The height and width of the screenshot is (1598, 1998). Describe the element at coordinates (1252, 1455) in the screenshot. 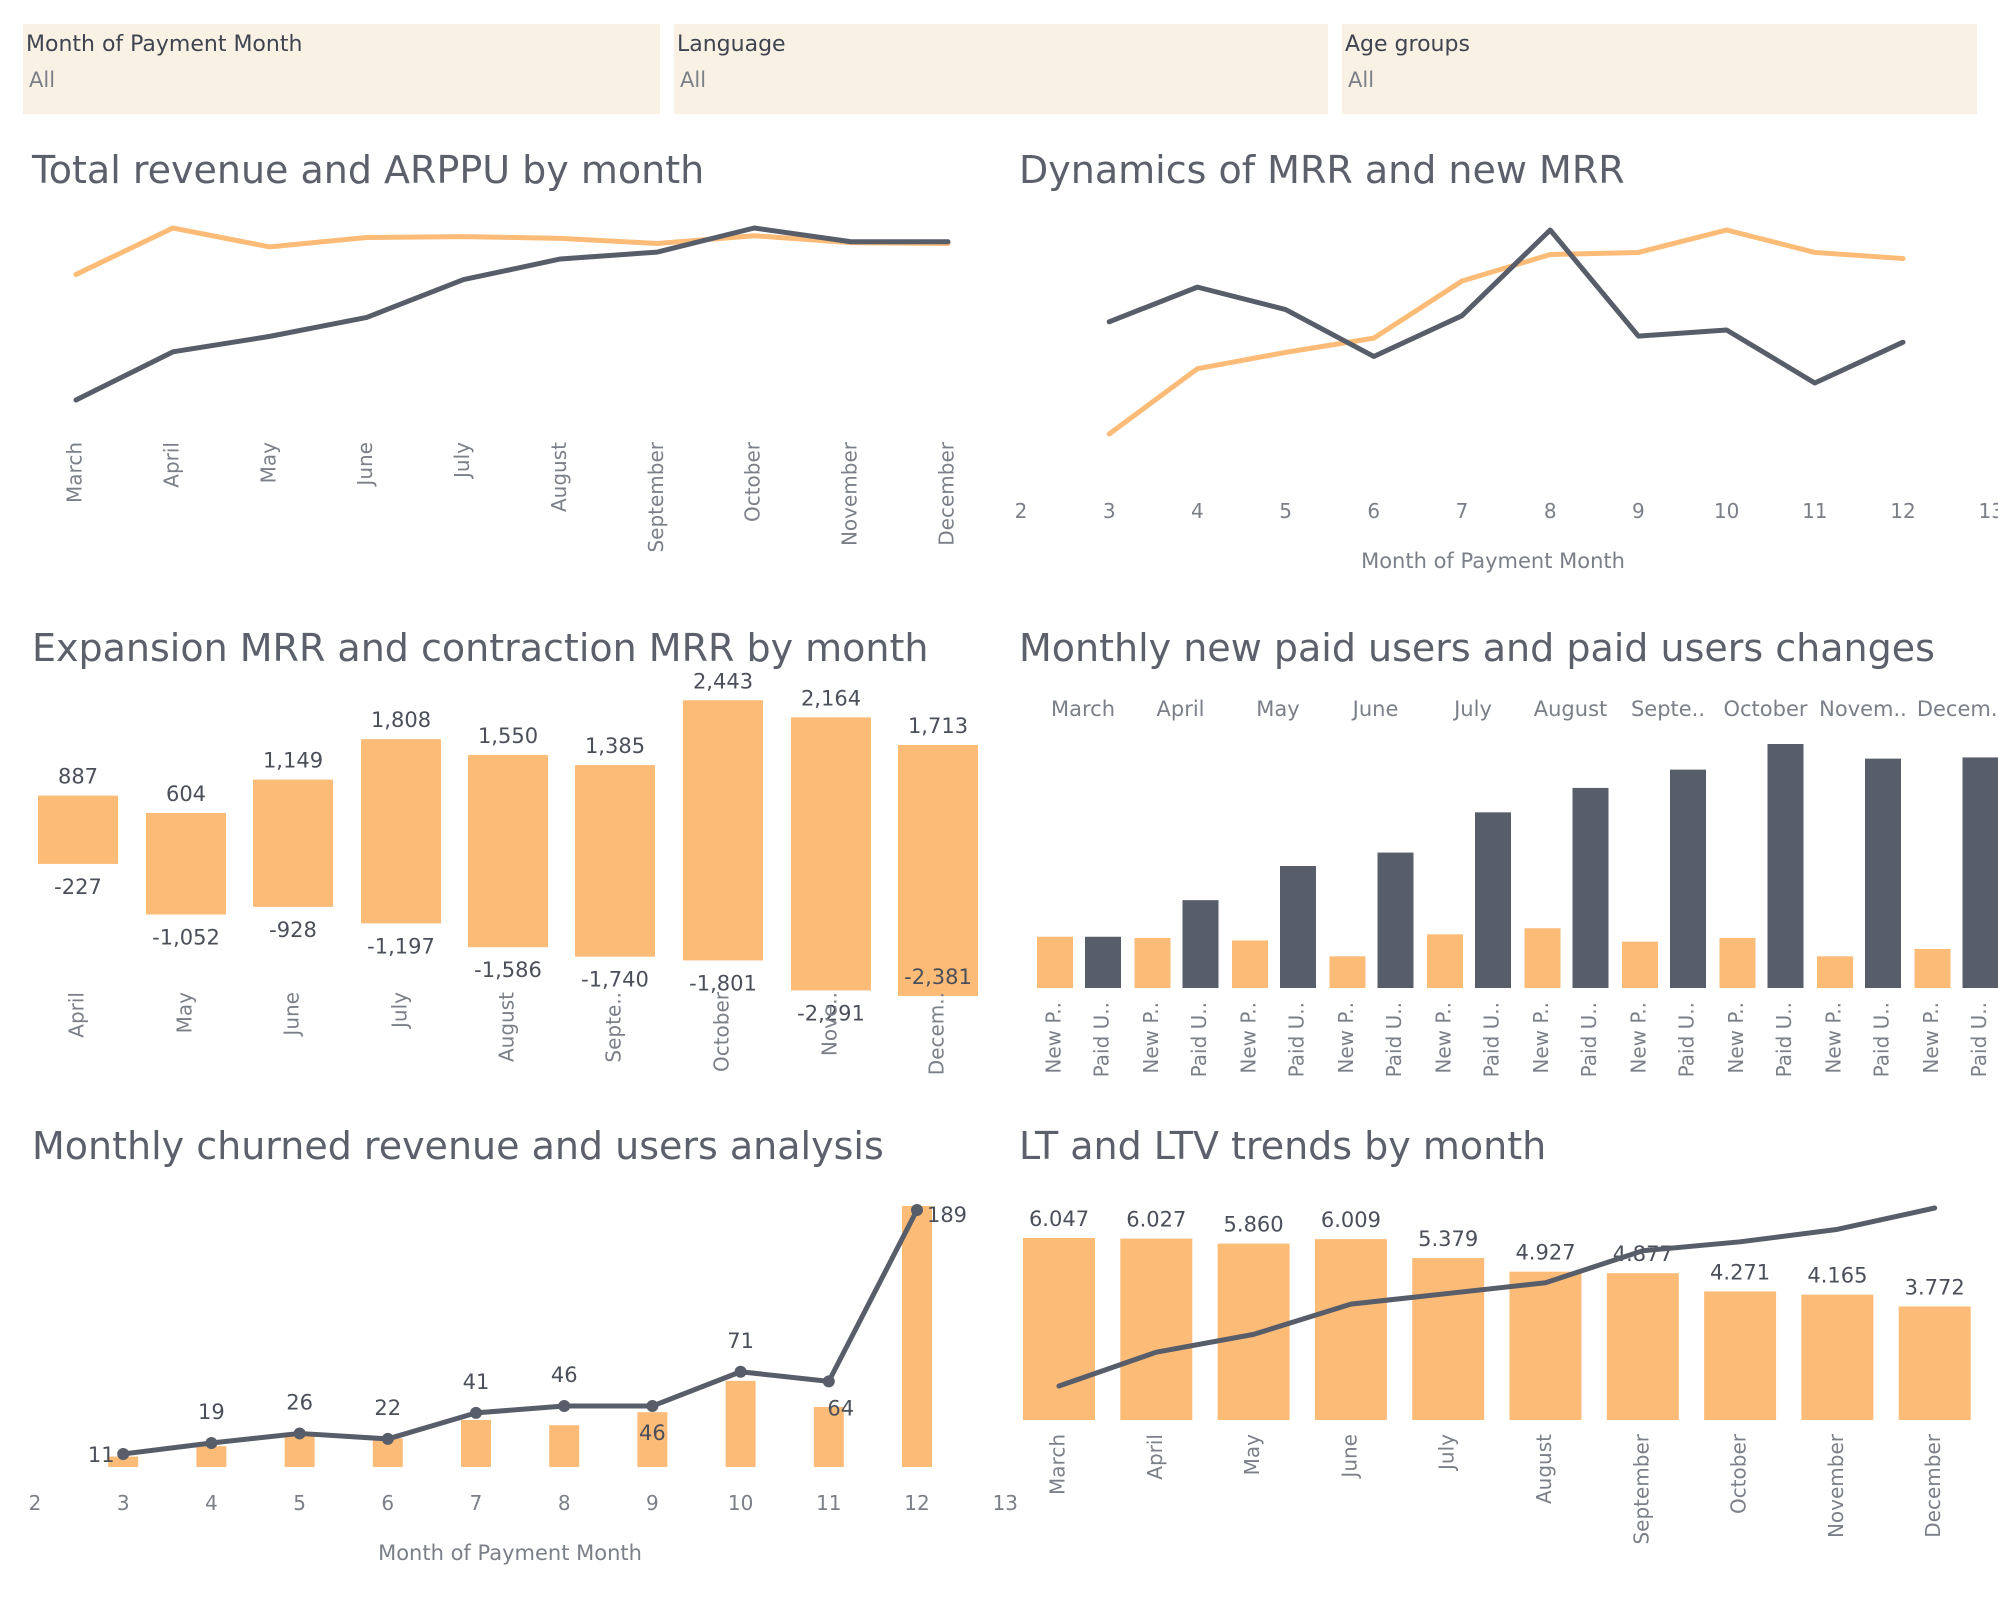

I see `x-tick-label: May` at that location.